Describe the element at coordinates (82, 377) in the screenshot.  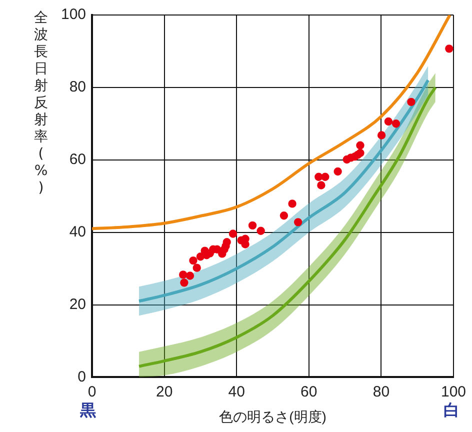
I see `y-tick-label: 0` at that location.